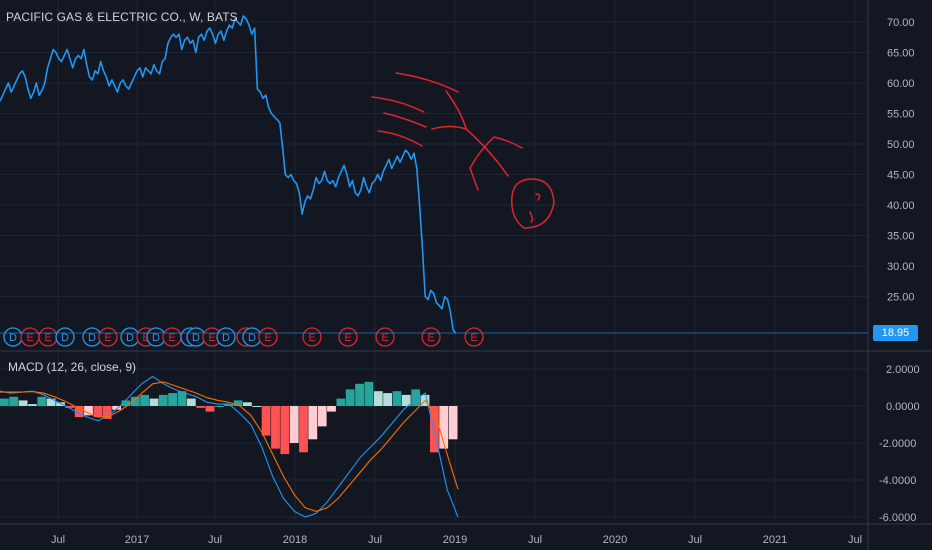 Image resolution: width=932 pixels, height=550 pixels. I want to click on trend-drawings, so click(463, 150).